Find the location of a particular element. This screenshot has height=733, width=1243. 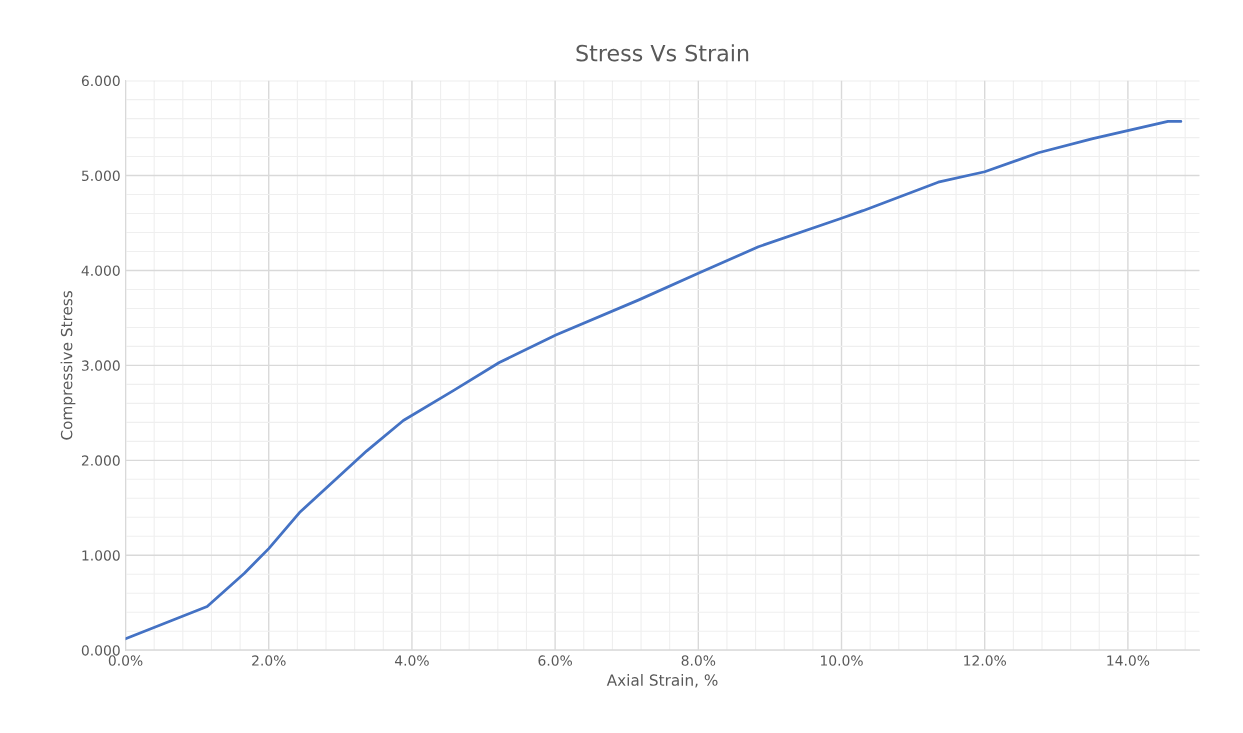

x-tick-label: 0.0% is located at coordinates (125, 660).